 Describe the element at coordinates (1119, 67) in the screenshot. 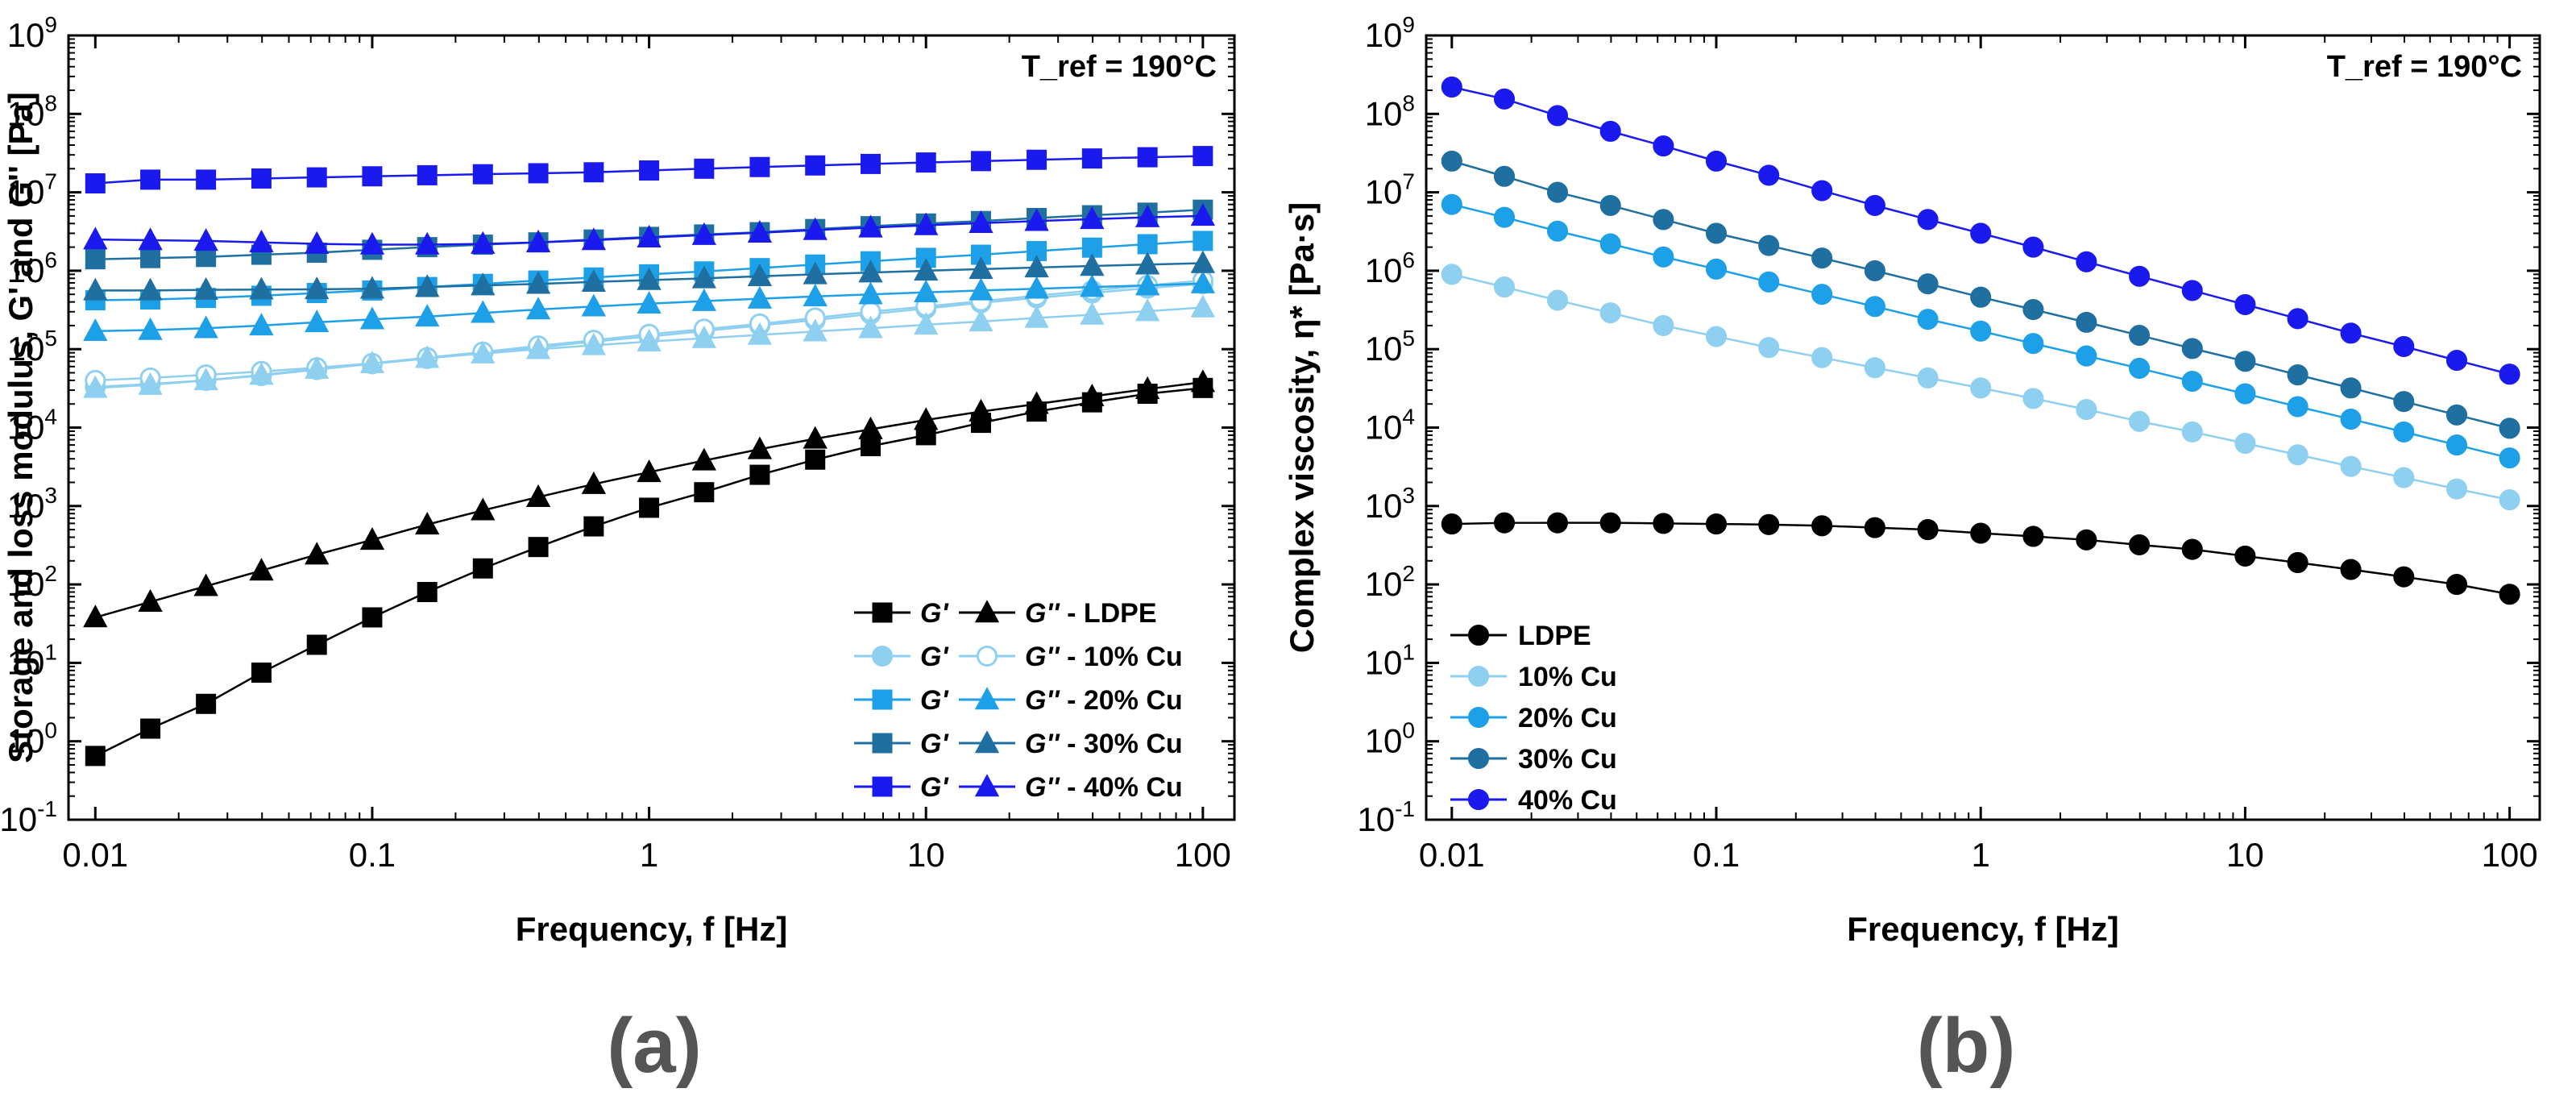

I see `tref-annotation: T_ref = 190°C` at that location.